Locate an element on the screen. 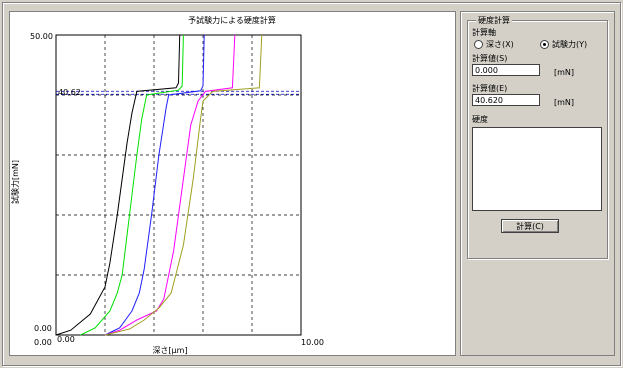 The image size is (623, 368). start-label: 計算値(S) is located at coordinates (490, 58).